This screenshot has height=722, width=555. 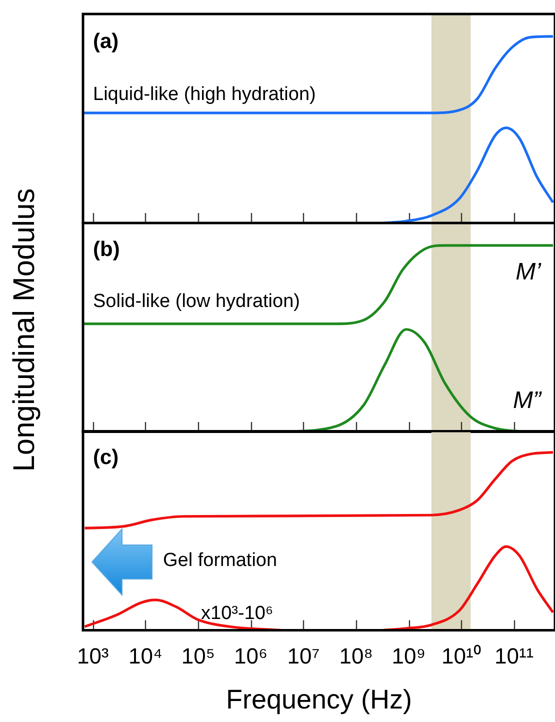 I want to click on annotation: x10³-10⁶, so click(x=237, y=613).